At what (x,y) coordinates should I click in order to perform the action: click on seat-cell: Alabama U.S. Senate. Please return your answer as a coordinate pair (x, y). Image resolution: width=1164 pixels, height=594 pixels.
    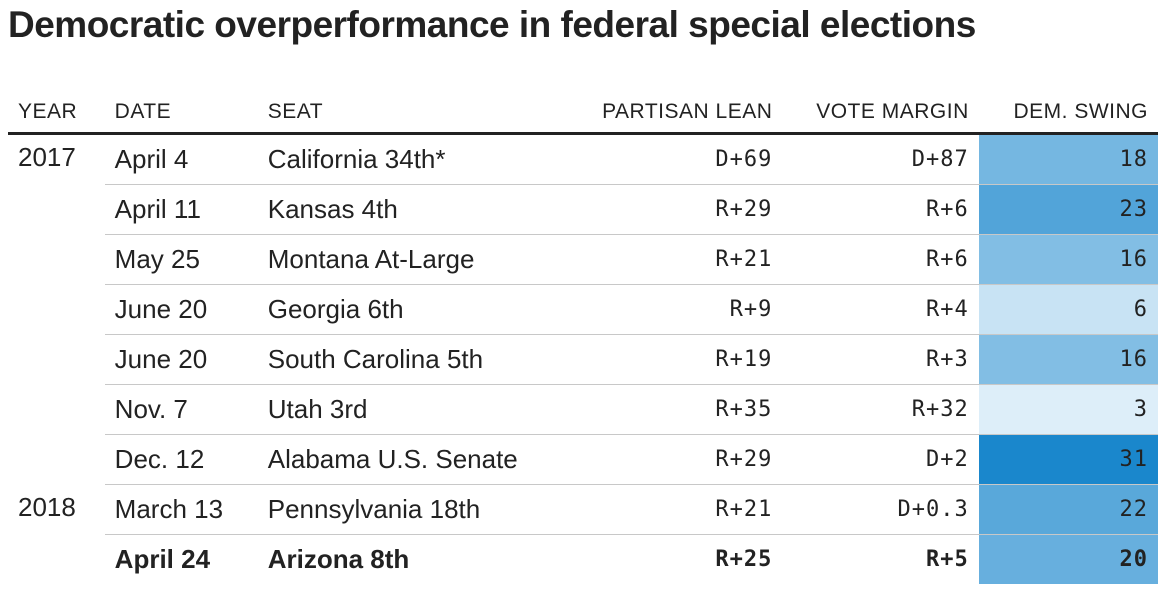
    Looking at the image, I should click on (387, 459).